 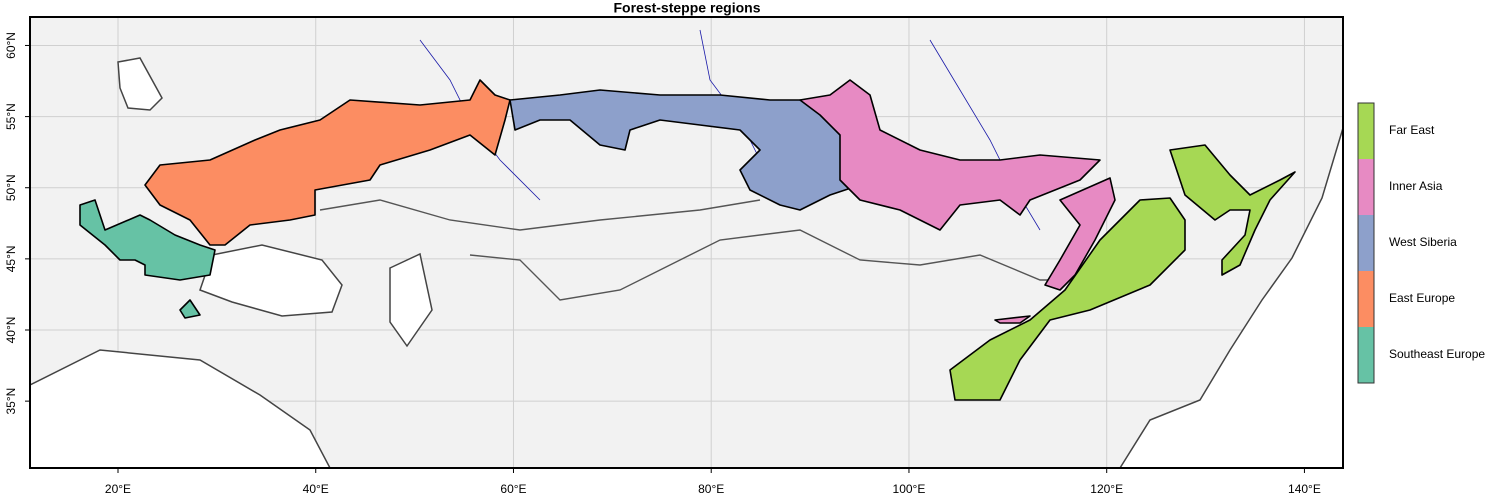 What do you see at coordinates (118, 489) in the screenshot?
I see `x-tick-label: 20°E` at bounding box center [118, 489].